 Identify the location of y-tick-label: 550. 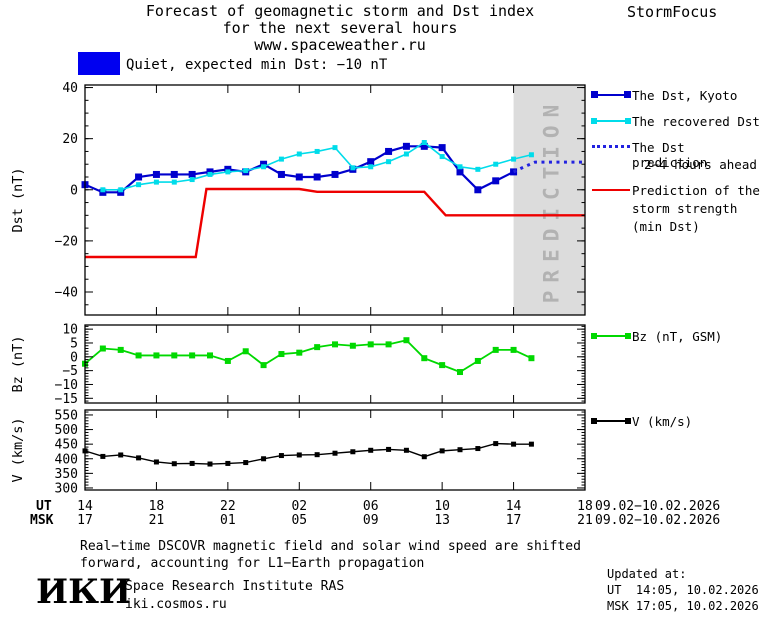
(66, 415).